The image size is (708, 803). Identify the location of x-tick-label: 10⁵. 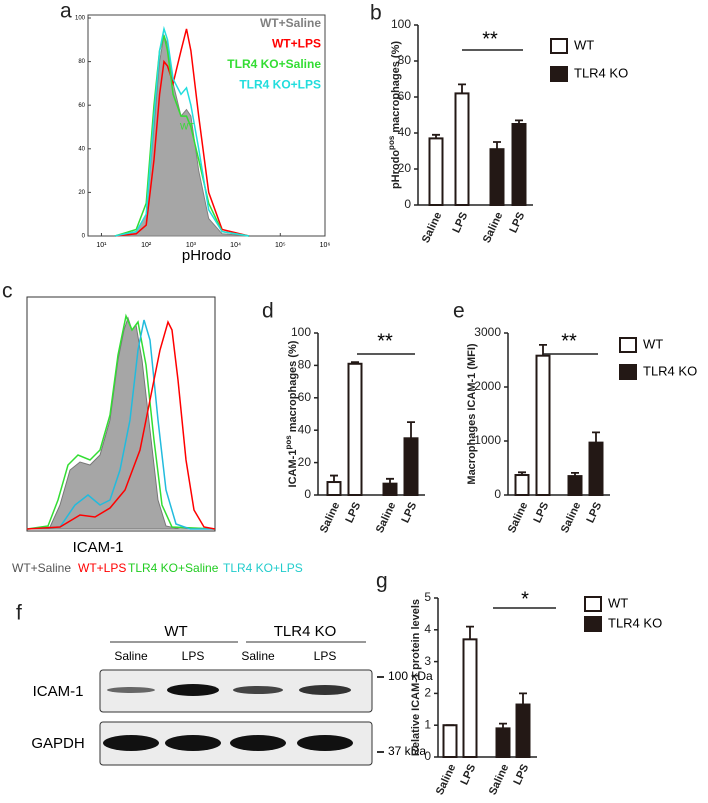
(280, 245).